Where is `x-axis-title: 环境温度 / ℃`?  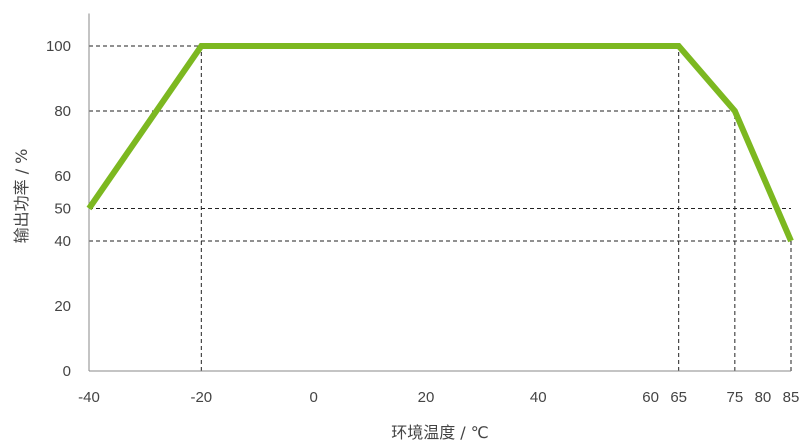
x-axis-title: 环境温度 / ℃ is located at coordinates (440, 432).